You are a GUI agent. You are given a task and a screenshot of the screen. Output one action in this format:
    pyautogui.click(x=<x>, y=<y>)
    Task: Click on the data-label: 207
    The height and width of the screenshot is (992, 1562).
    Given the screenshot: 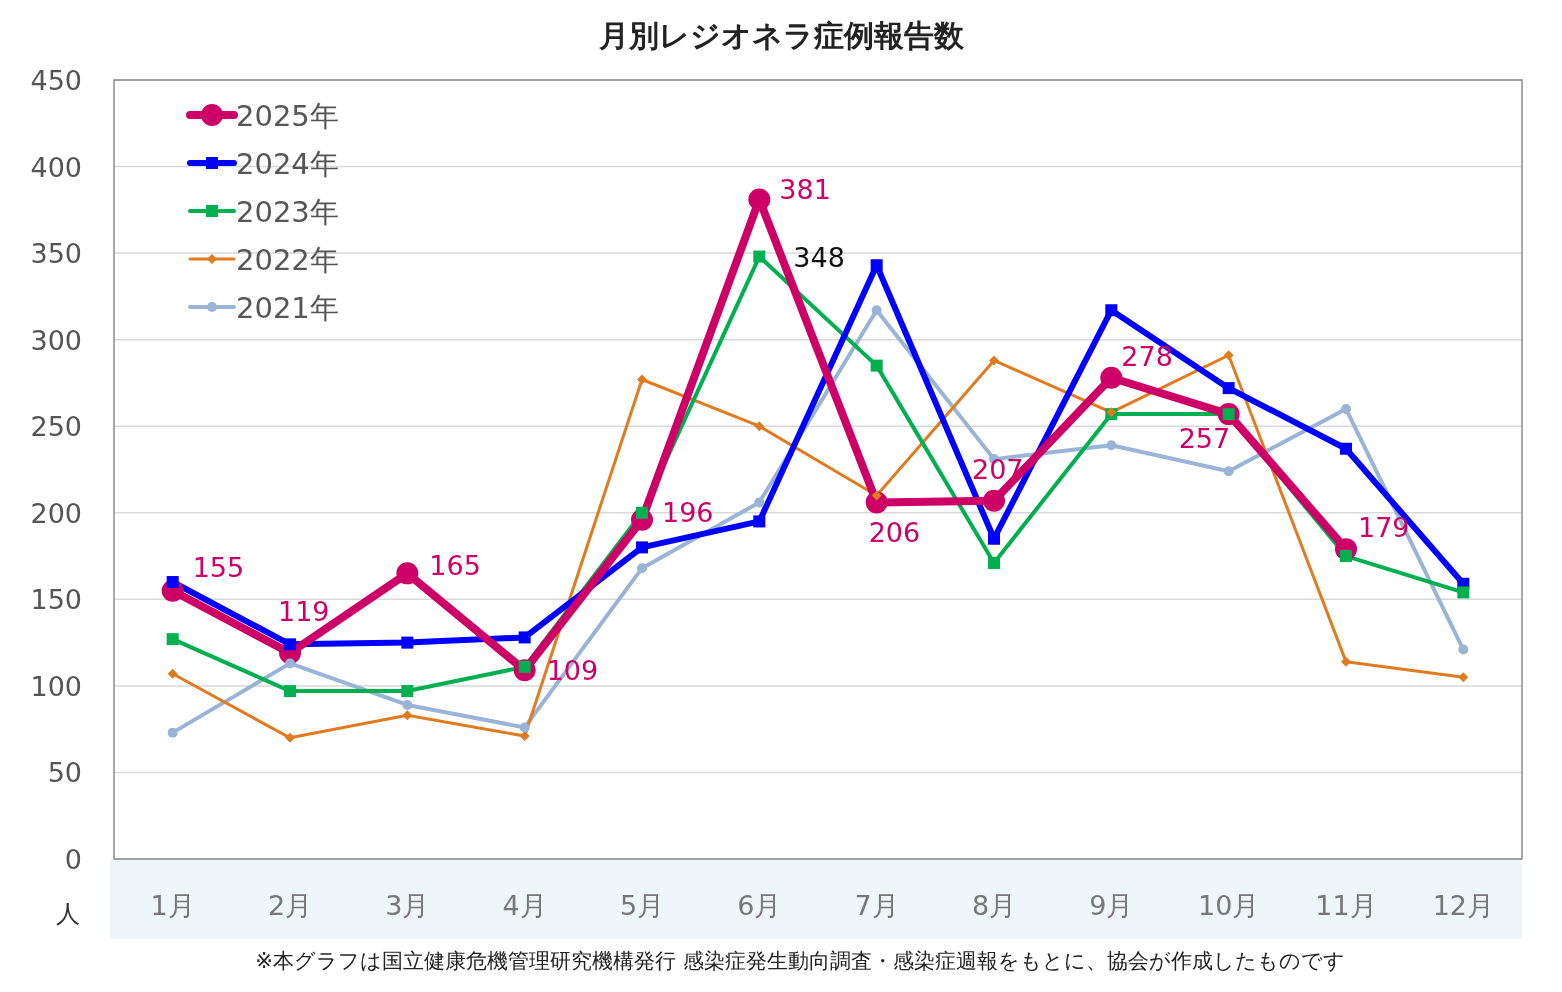 What is the action you would take?
    pyautogui.click(x=998, y=469)
    